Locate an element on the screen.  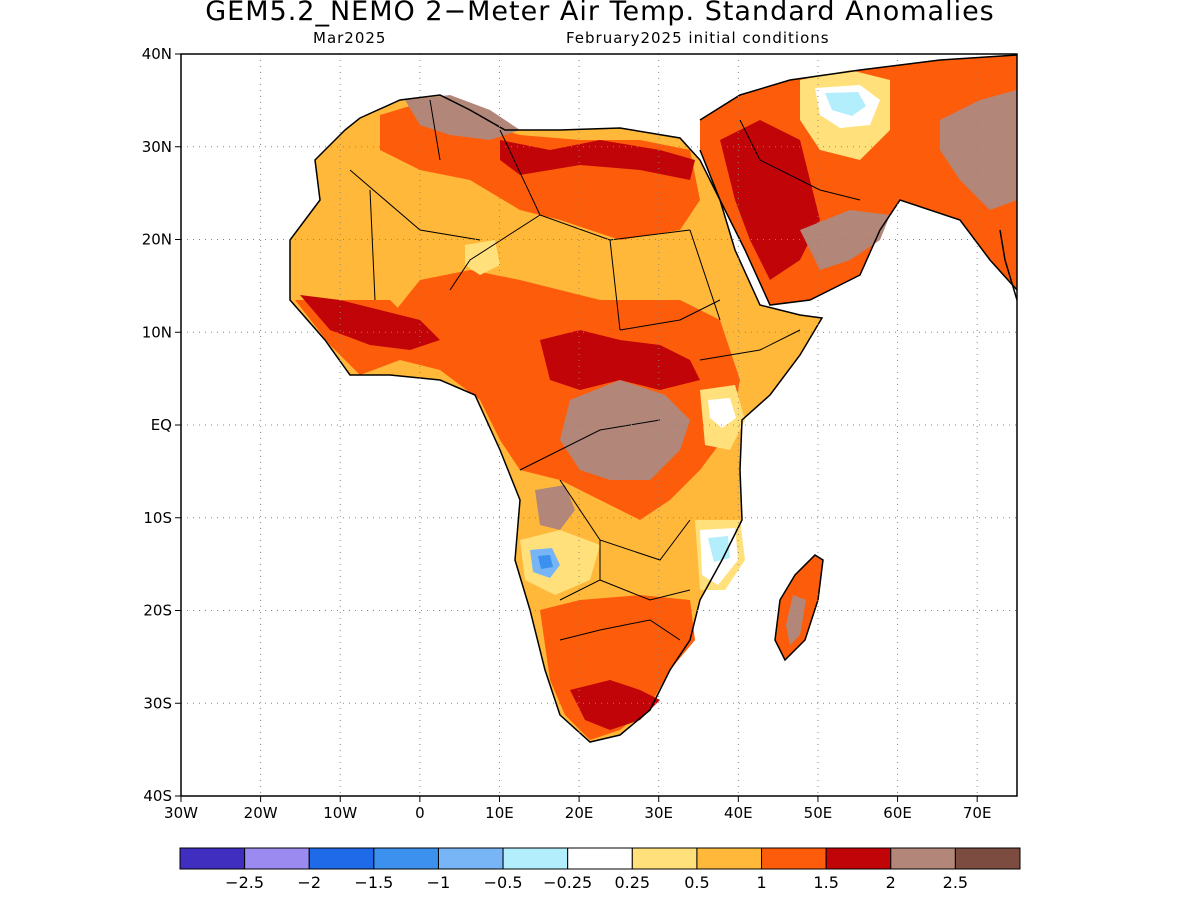
colorbar-label: −1 is located at coordinates (439, 882).